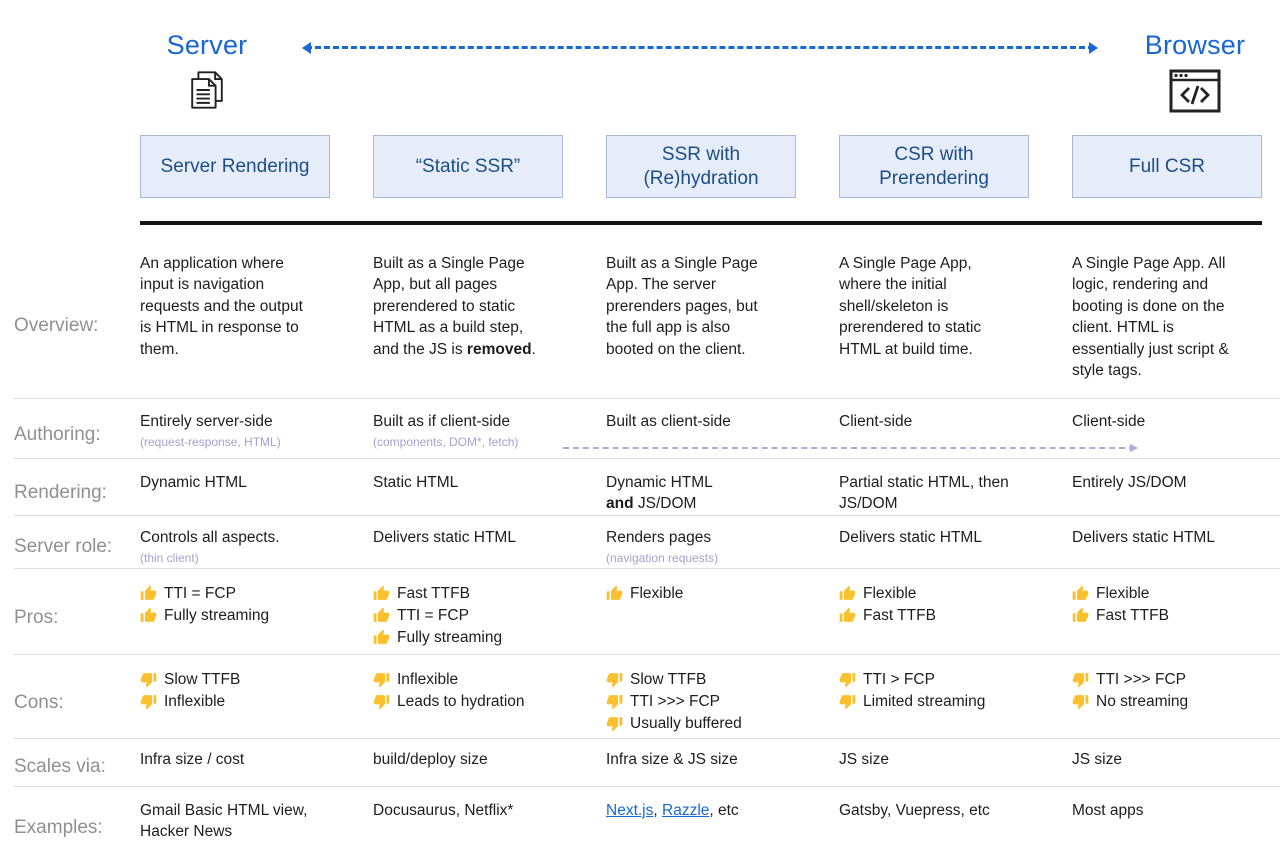 The image size is (1280, 860). I want to click on rendering-text: Static HTML, so click(416, 482).